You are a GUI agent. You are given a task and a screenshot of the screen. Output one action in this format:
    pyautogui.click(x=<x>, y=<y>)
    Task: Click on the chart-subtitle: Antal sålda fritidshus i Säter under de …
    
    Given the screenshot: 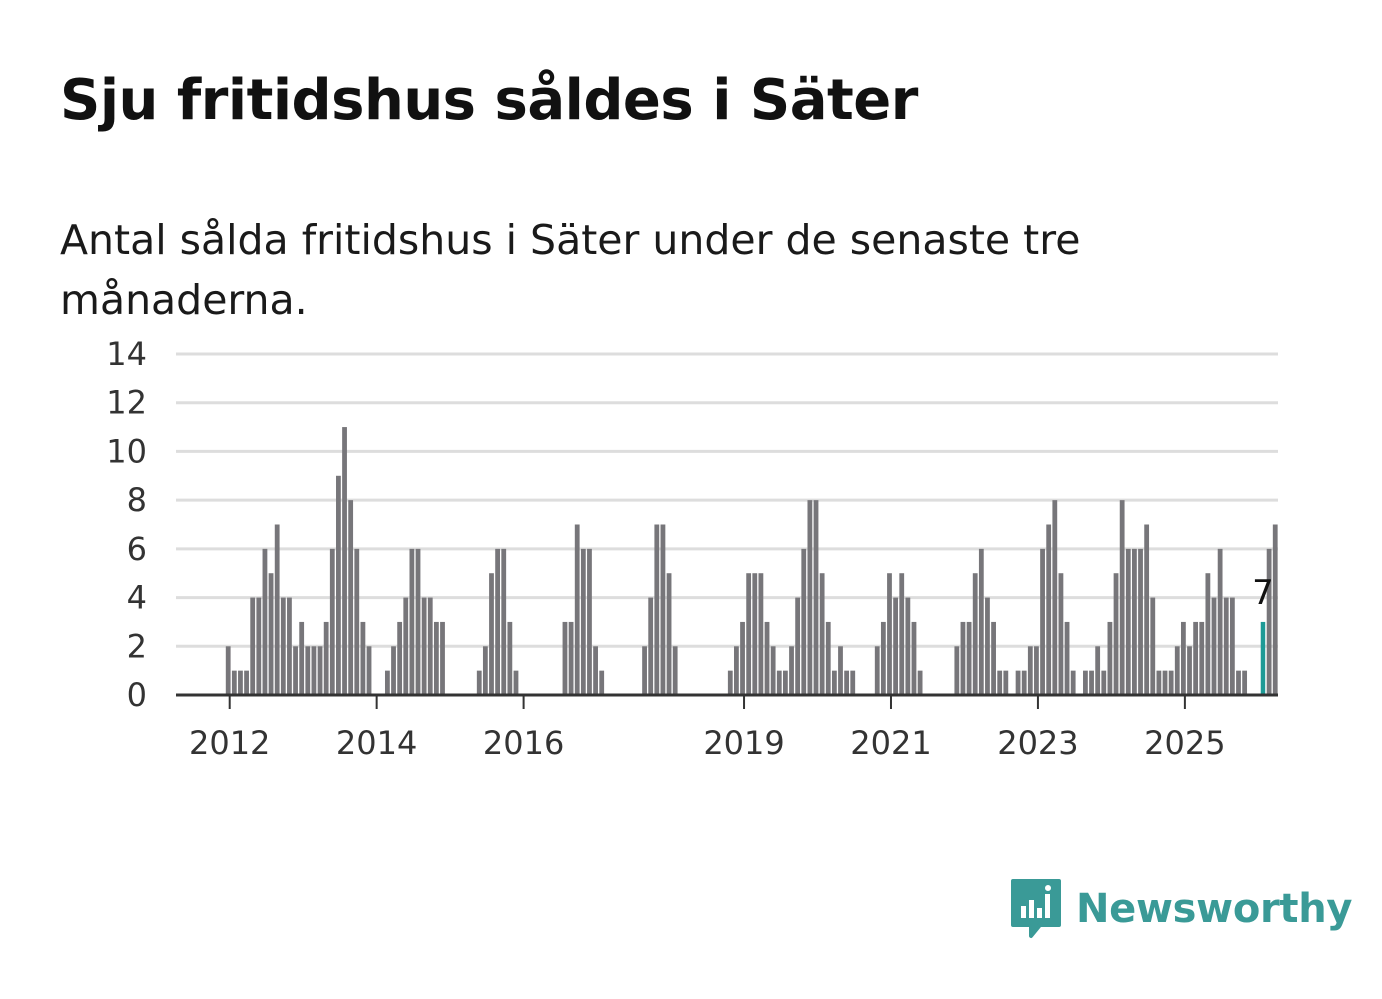 What is the action you would take?
    pyautogui.click(x=570, y=270)
    